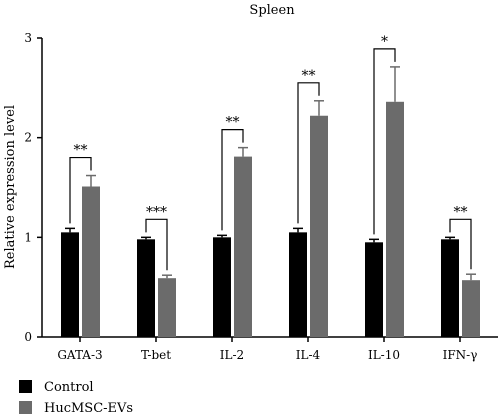  What do you see at coordinates (156, 212) in the screenshot?
I see `significance-label: ***` at bounding box center [156, 212].